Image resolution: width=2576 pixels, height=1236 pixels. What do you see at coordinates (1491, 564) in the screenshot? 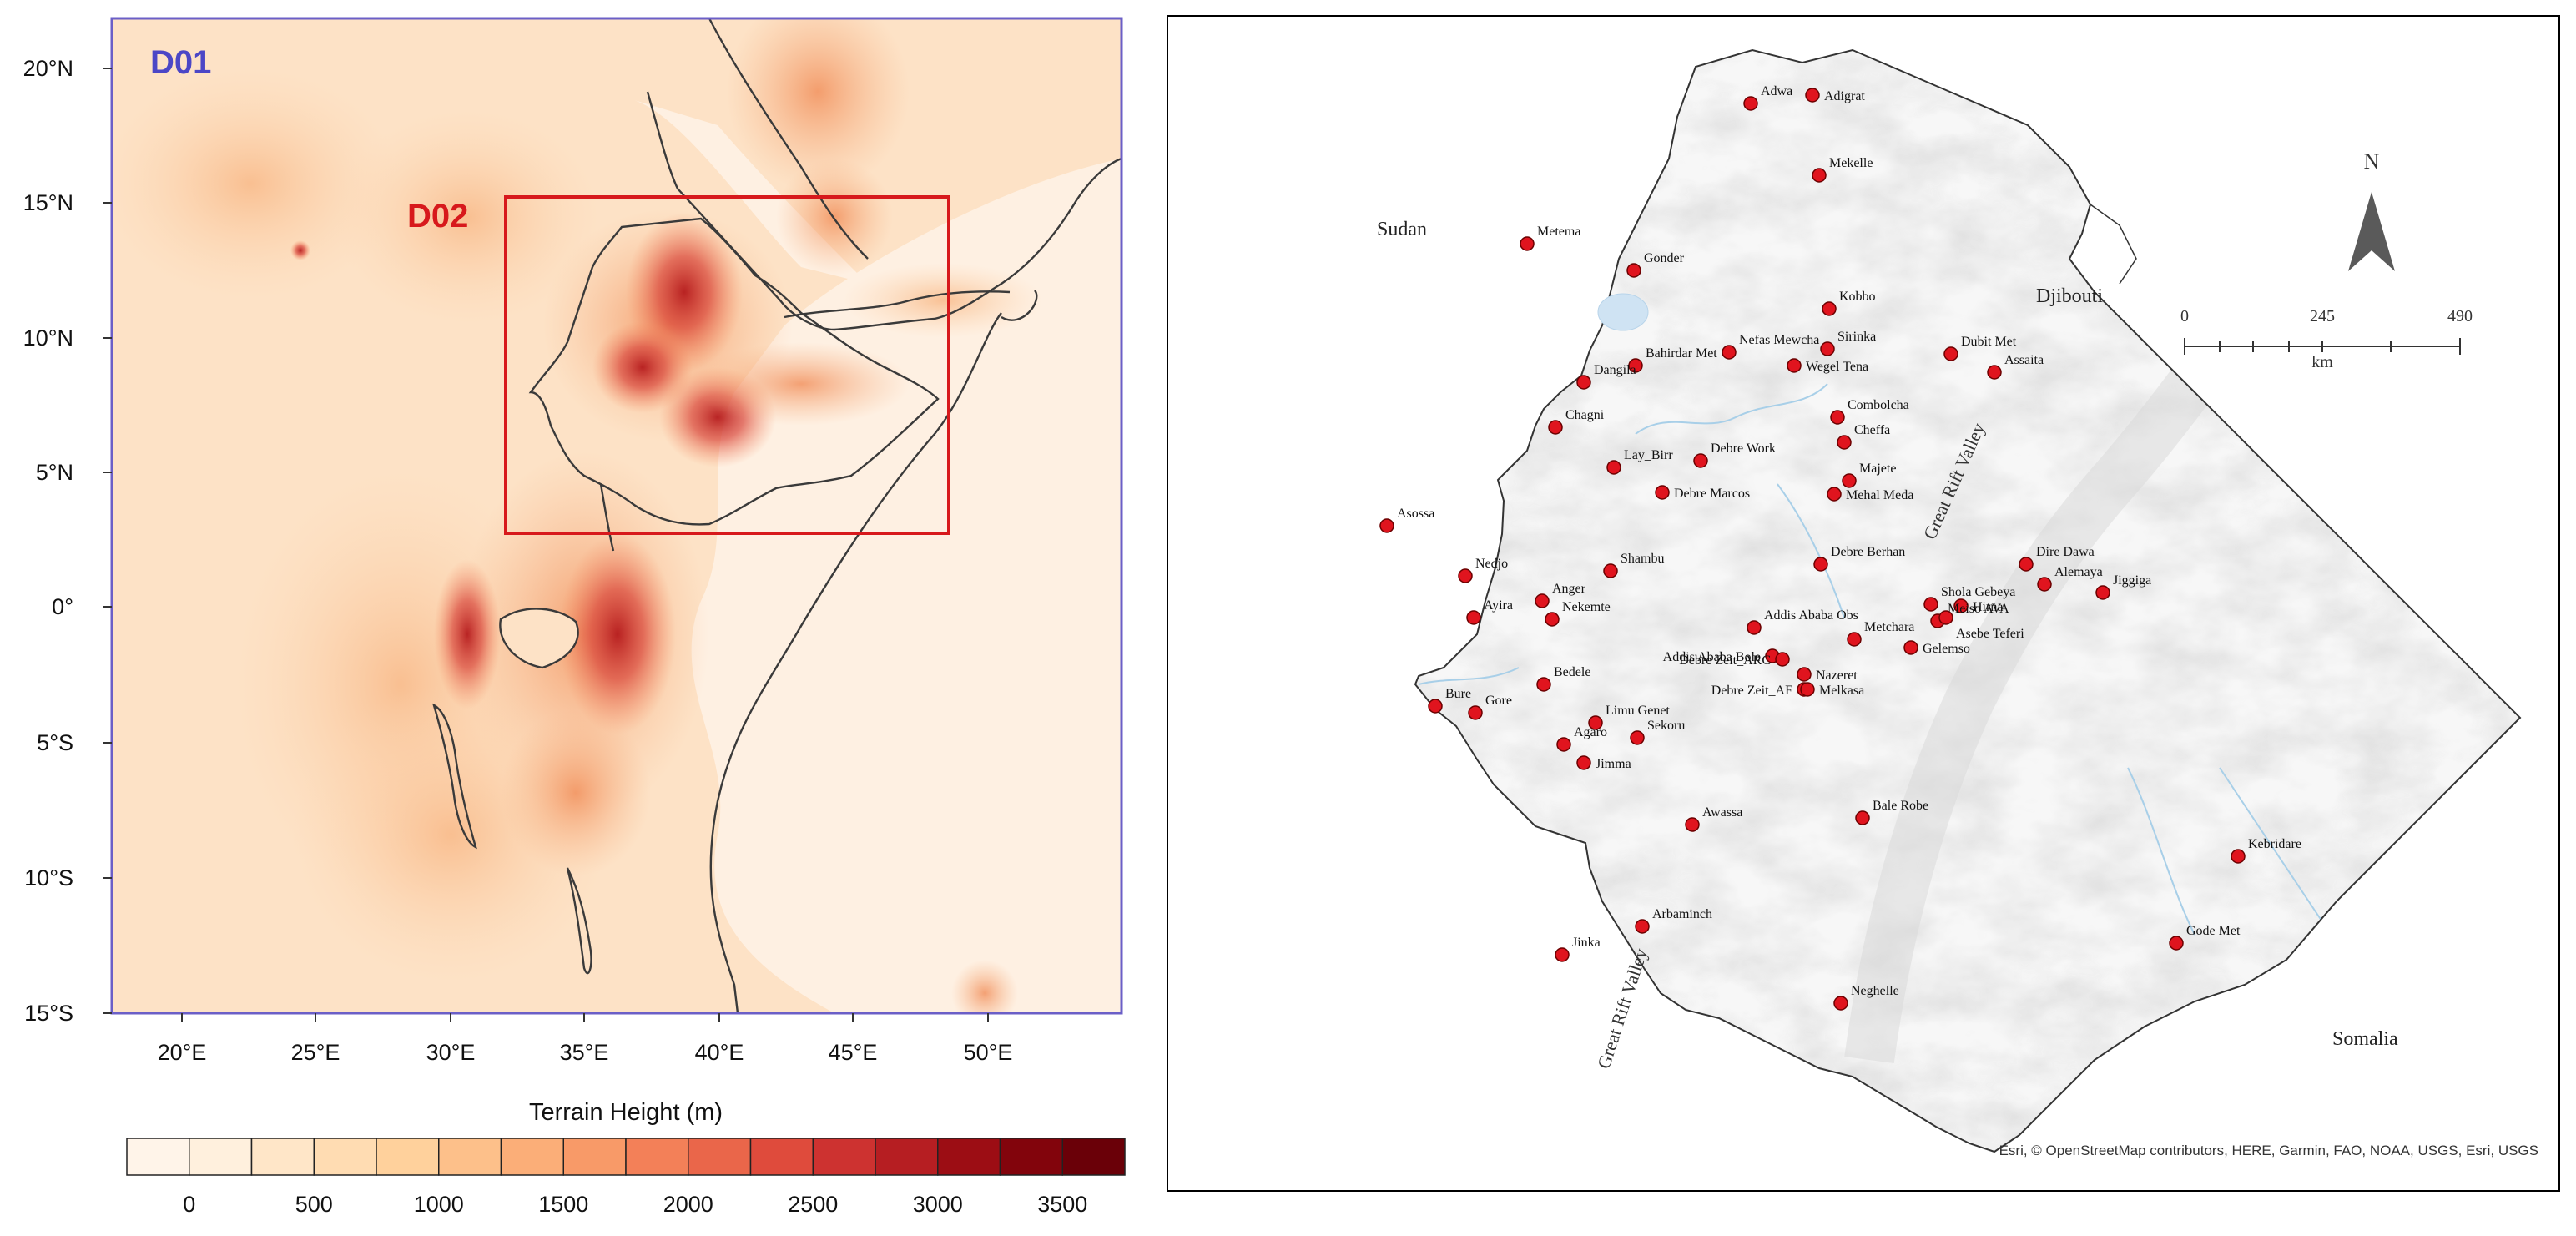
I see `station-label: Nedjo` at bounding box center [1491, 564].